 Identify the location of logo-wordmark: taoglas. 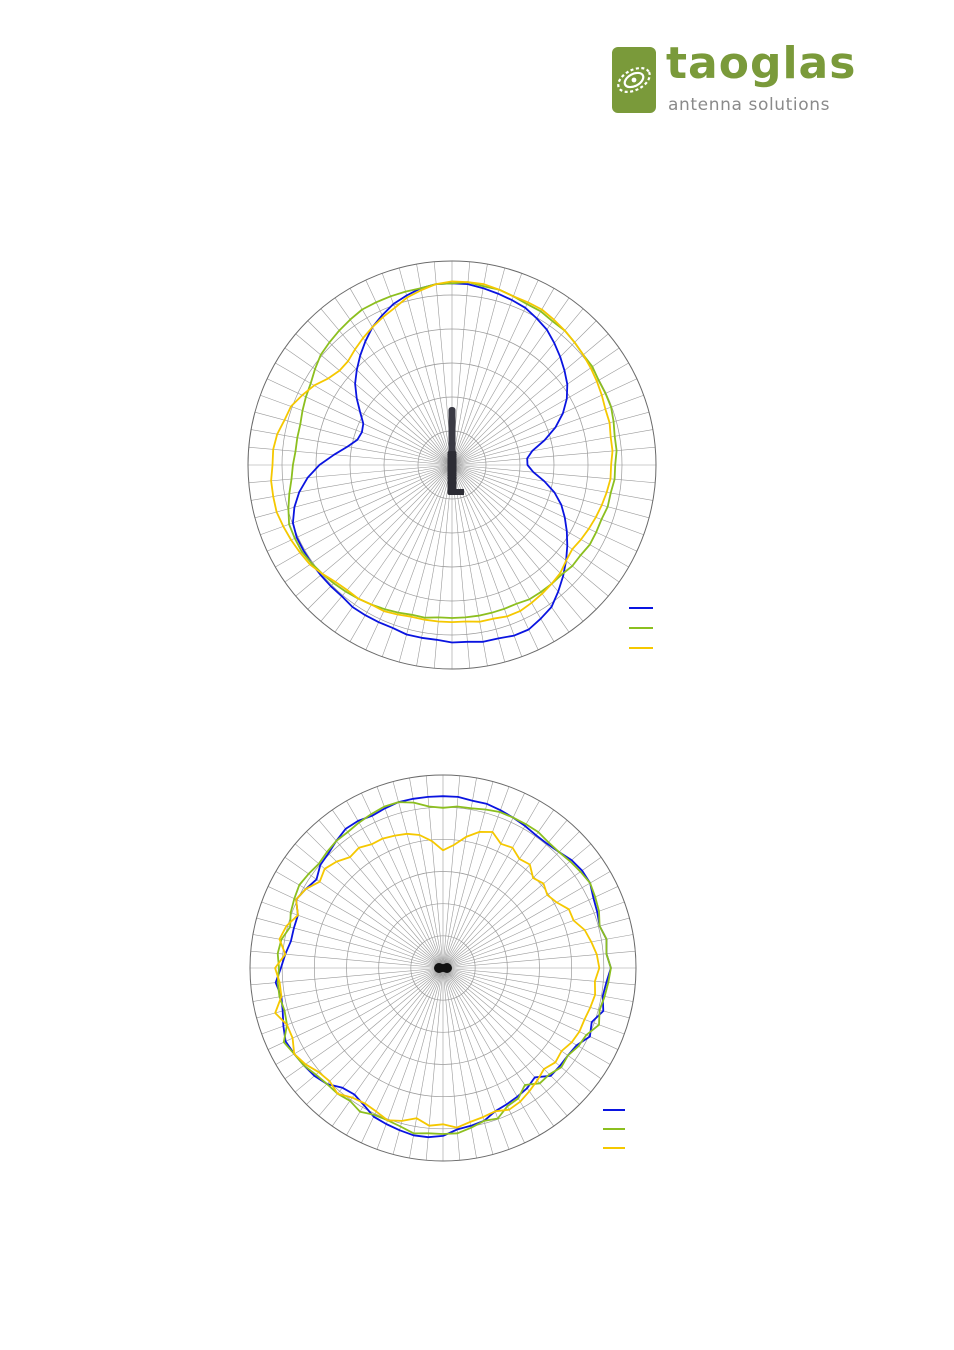
(761, 63).